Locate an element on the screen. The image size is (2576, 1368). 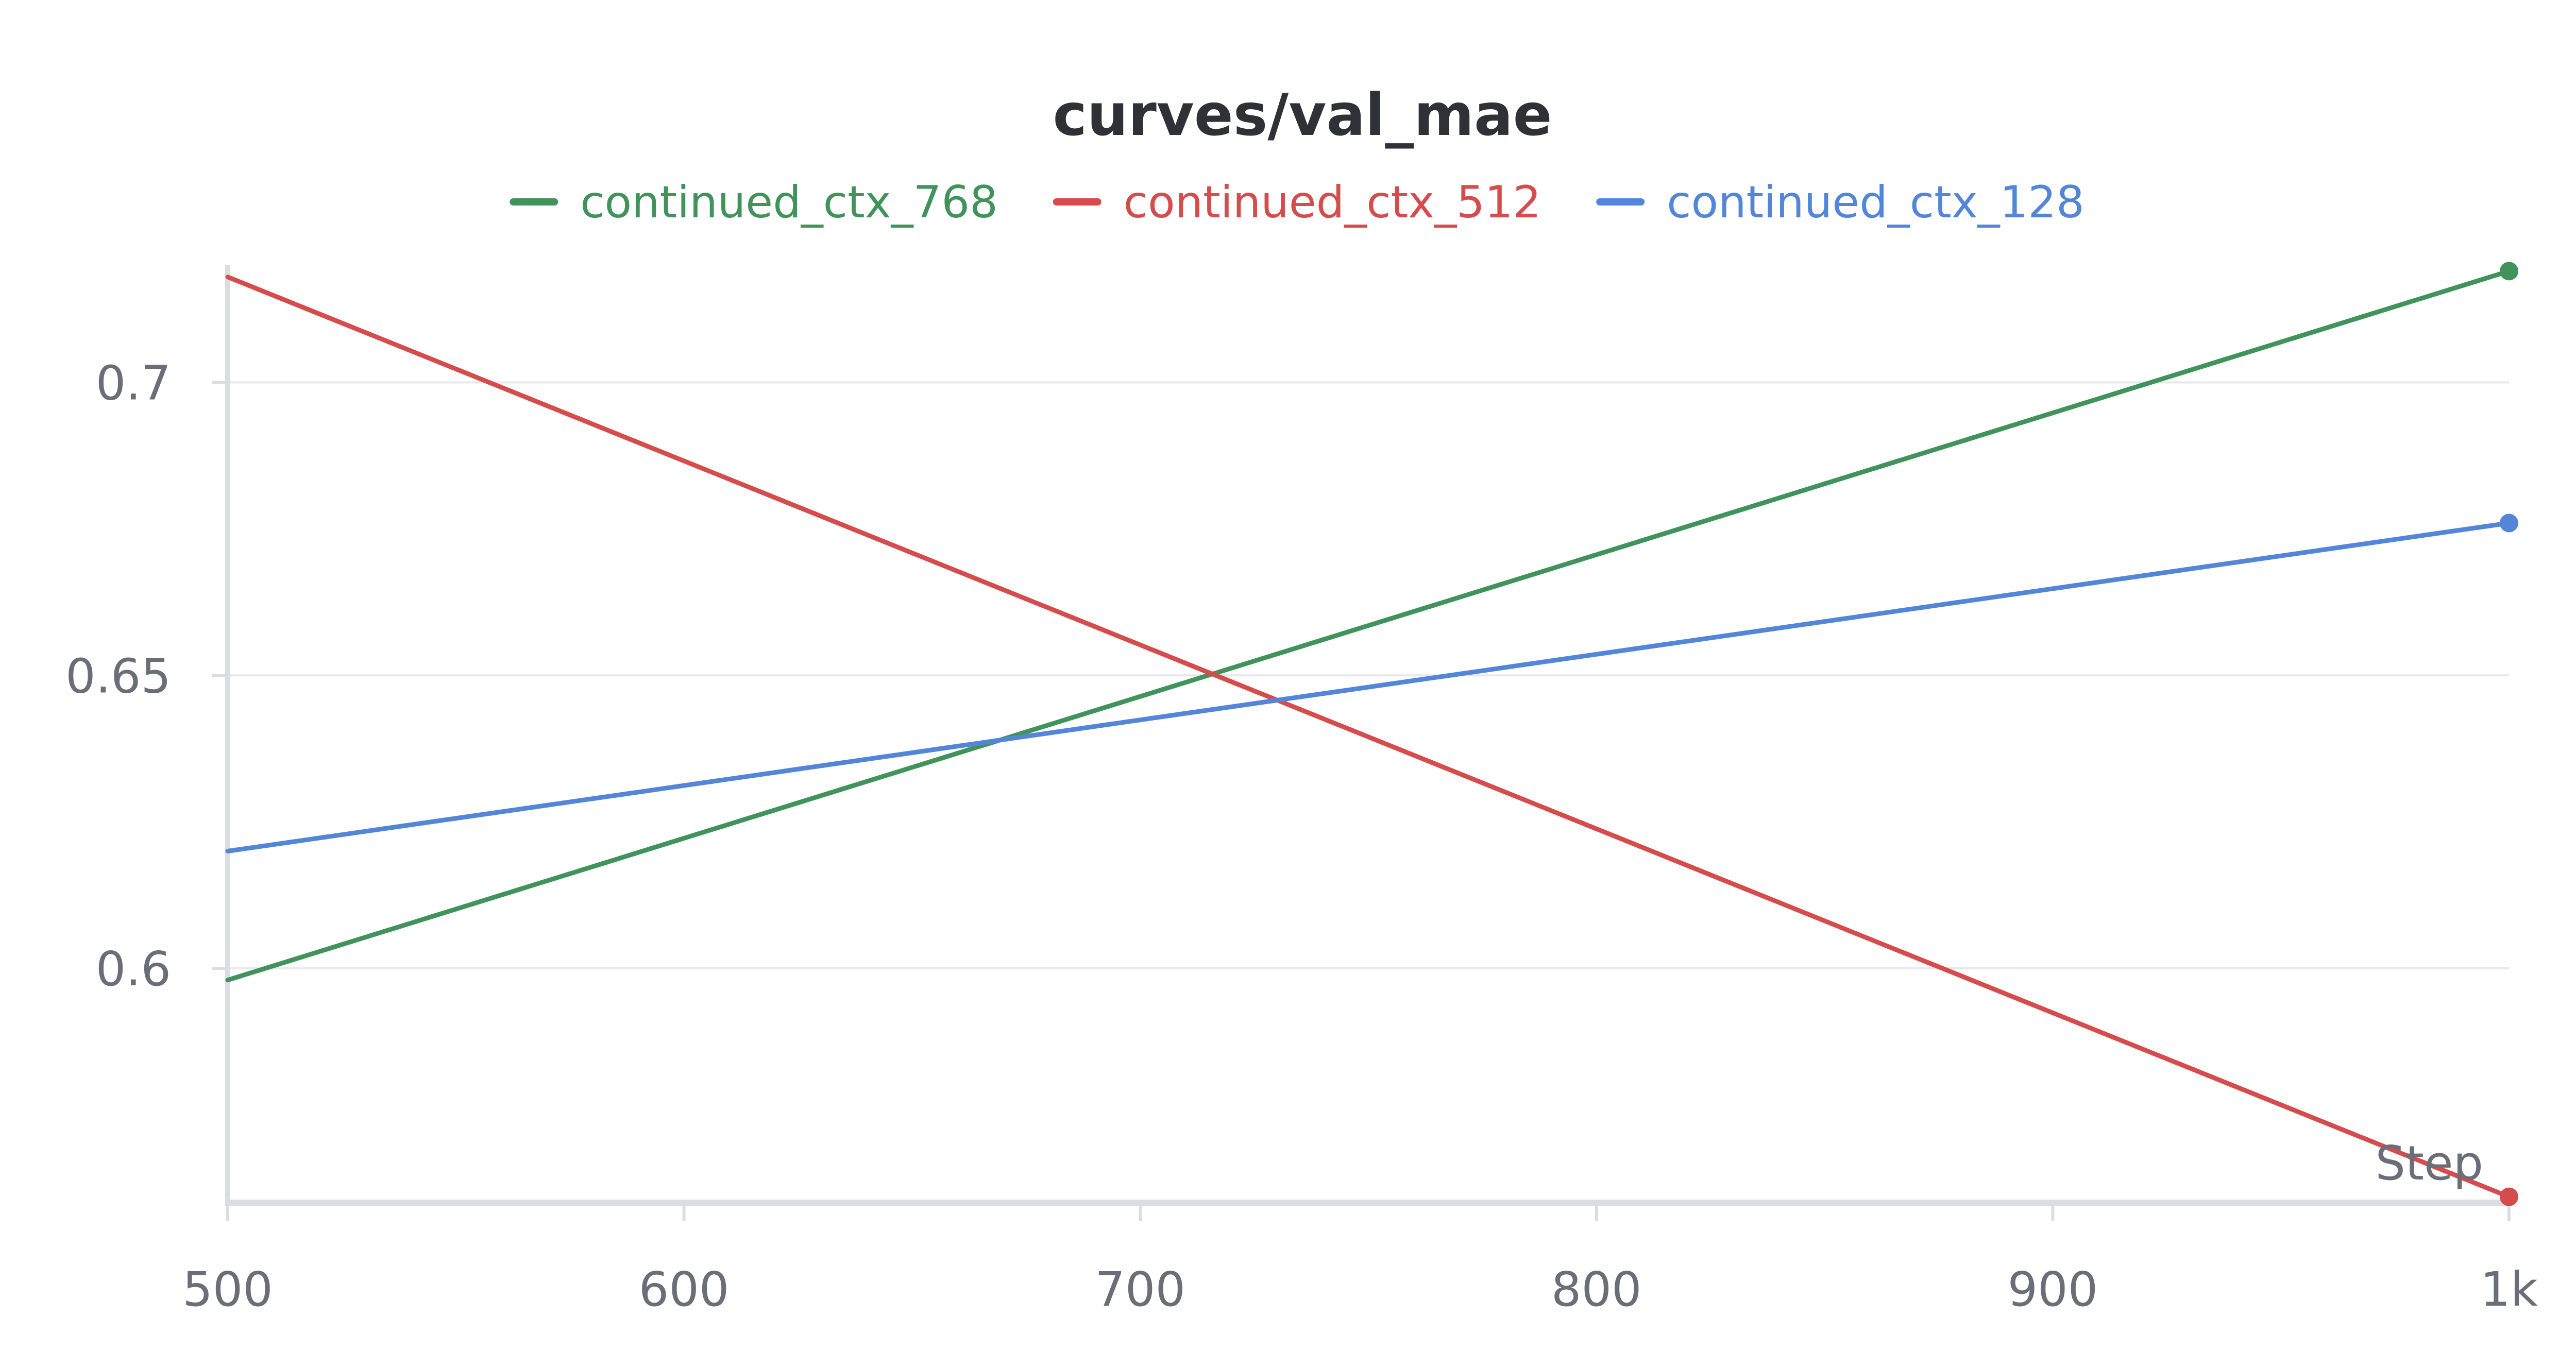
legend-label: continued_ctx_512 is located at coordinates (1332, 202).